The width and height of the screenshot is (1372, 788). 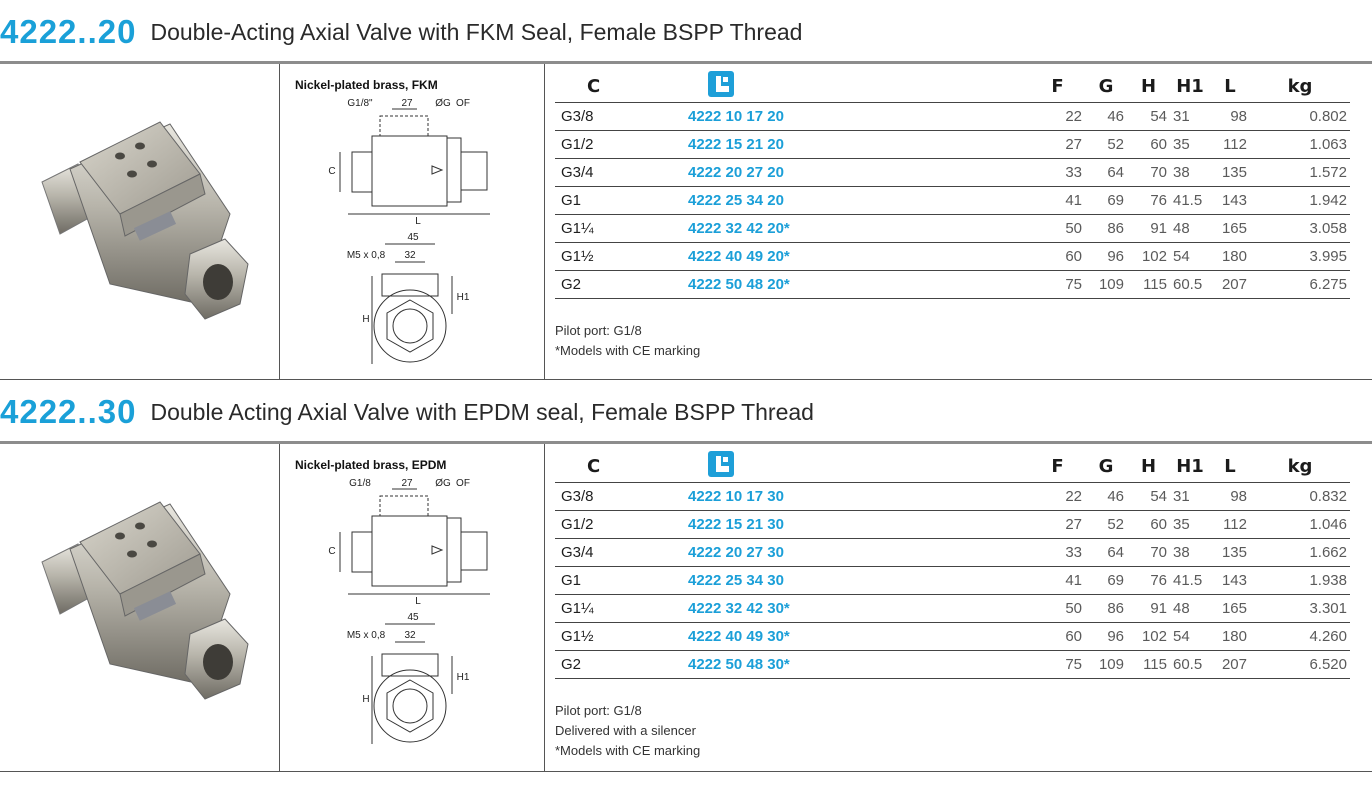 I want to click on cell: 60.5, so click(x=1190, y=664).